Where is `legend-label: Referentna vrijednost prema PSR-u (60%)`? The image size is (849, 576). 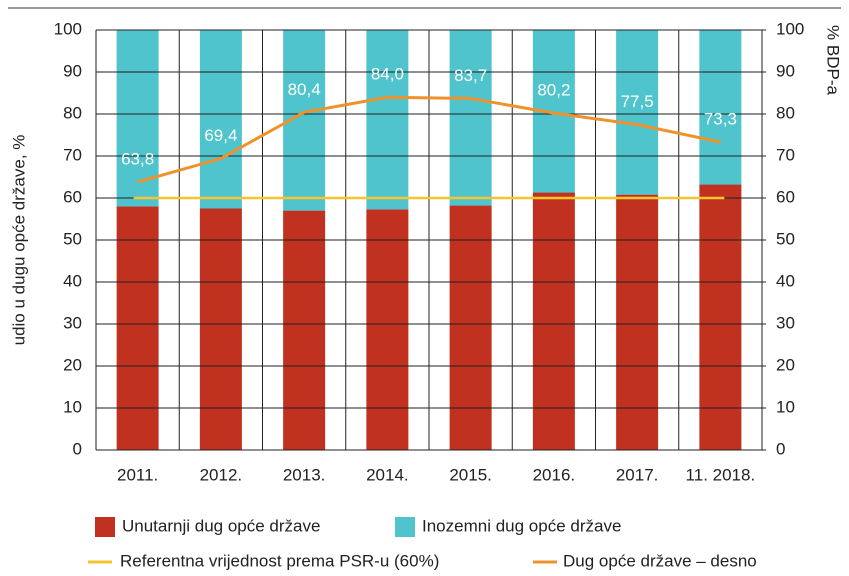 legend-label: Referentna vrijednost prema PSR-u (60%) is located at coordinates (279, 560).